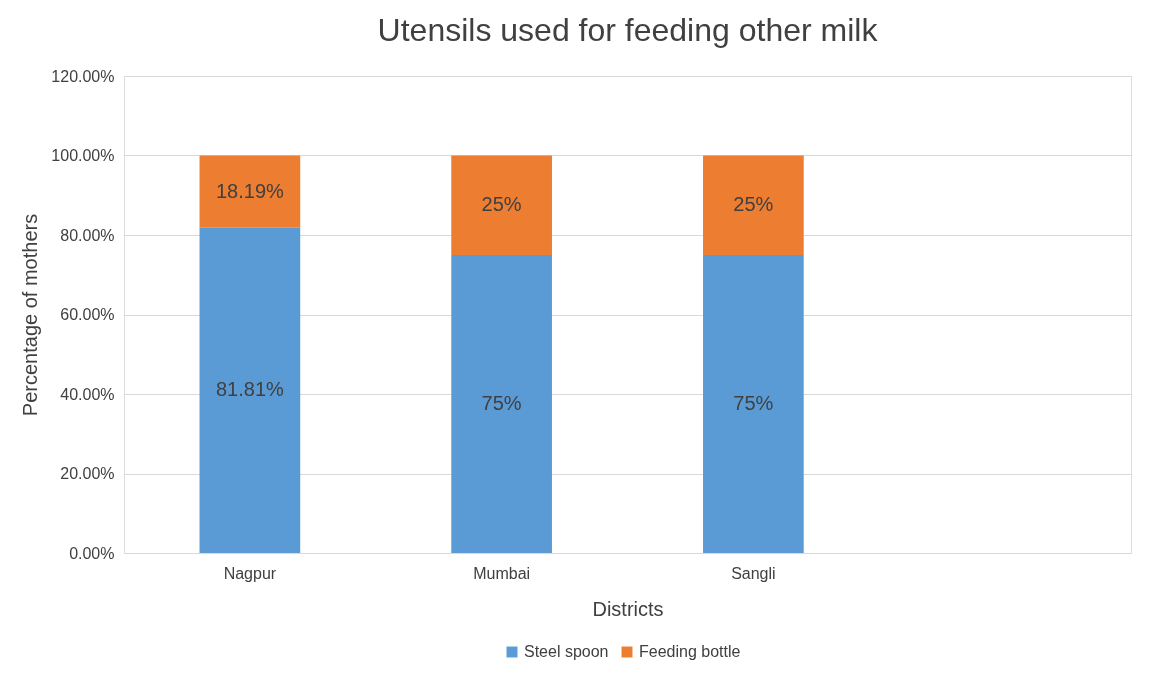 Image resolution: width=1151 pixels, height=679 pixels. Describe the element at coordinates (83, 155) in the screenshot. I see `y-tick-label: 100.00%` at that location.